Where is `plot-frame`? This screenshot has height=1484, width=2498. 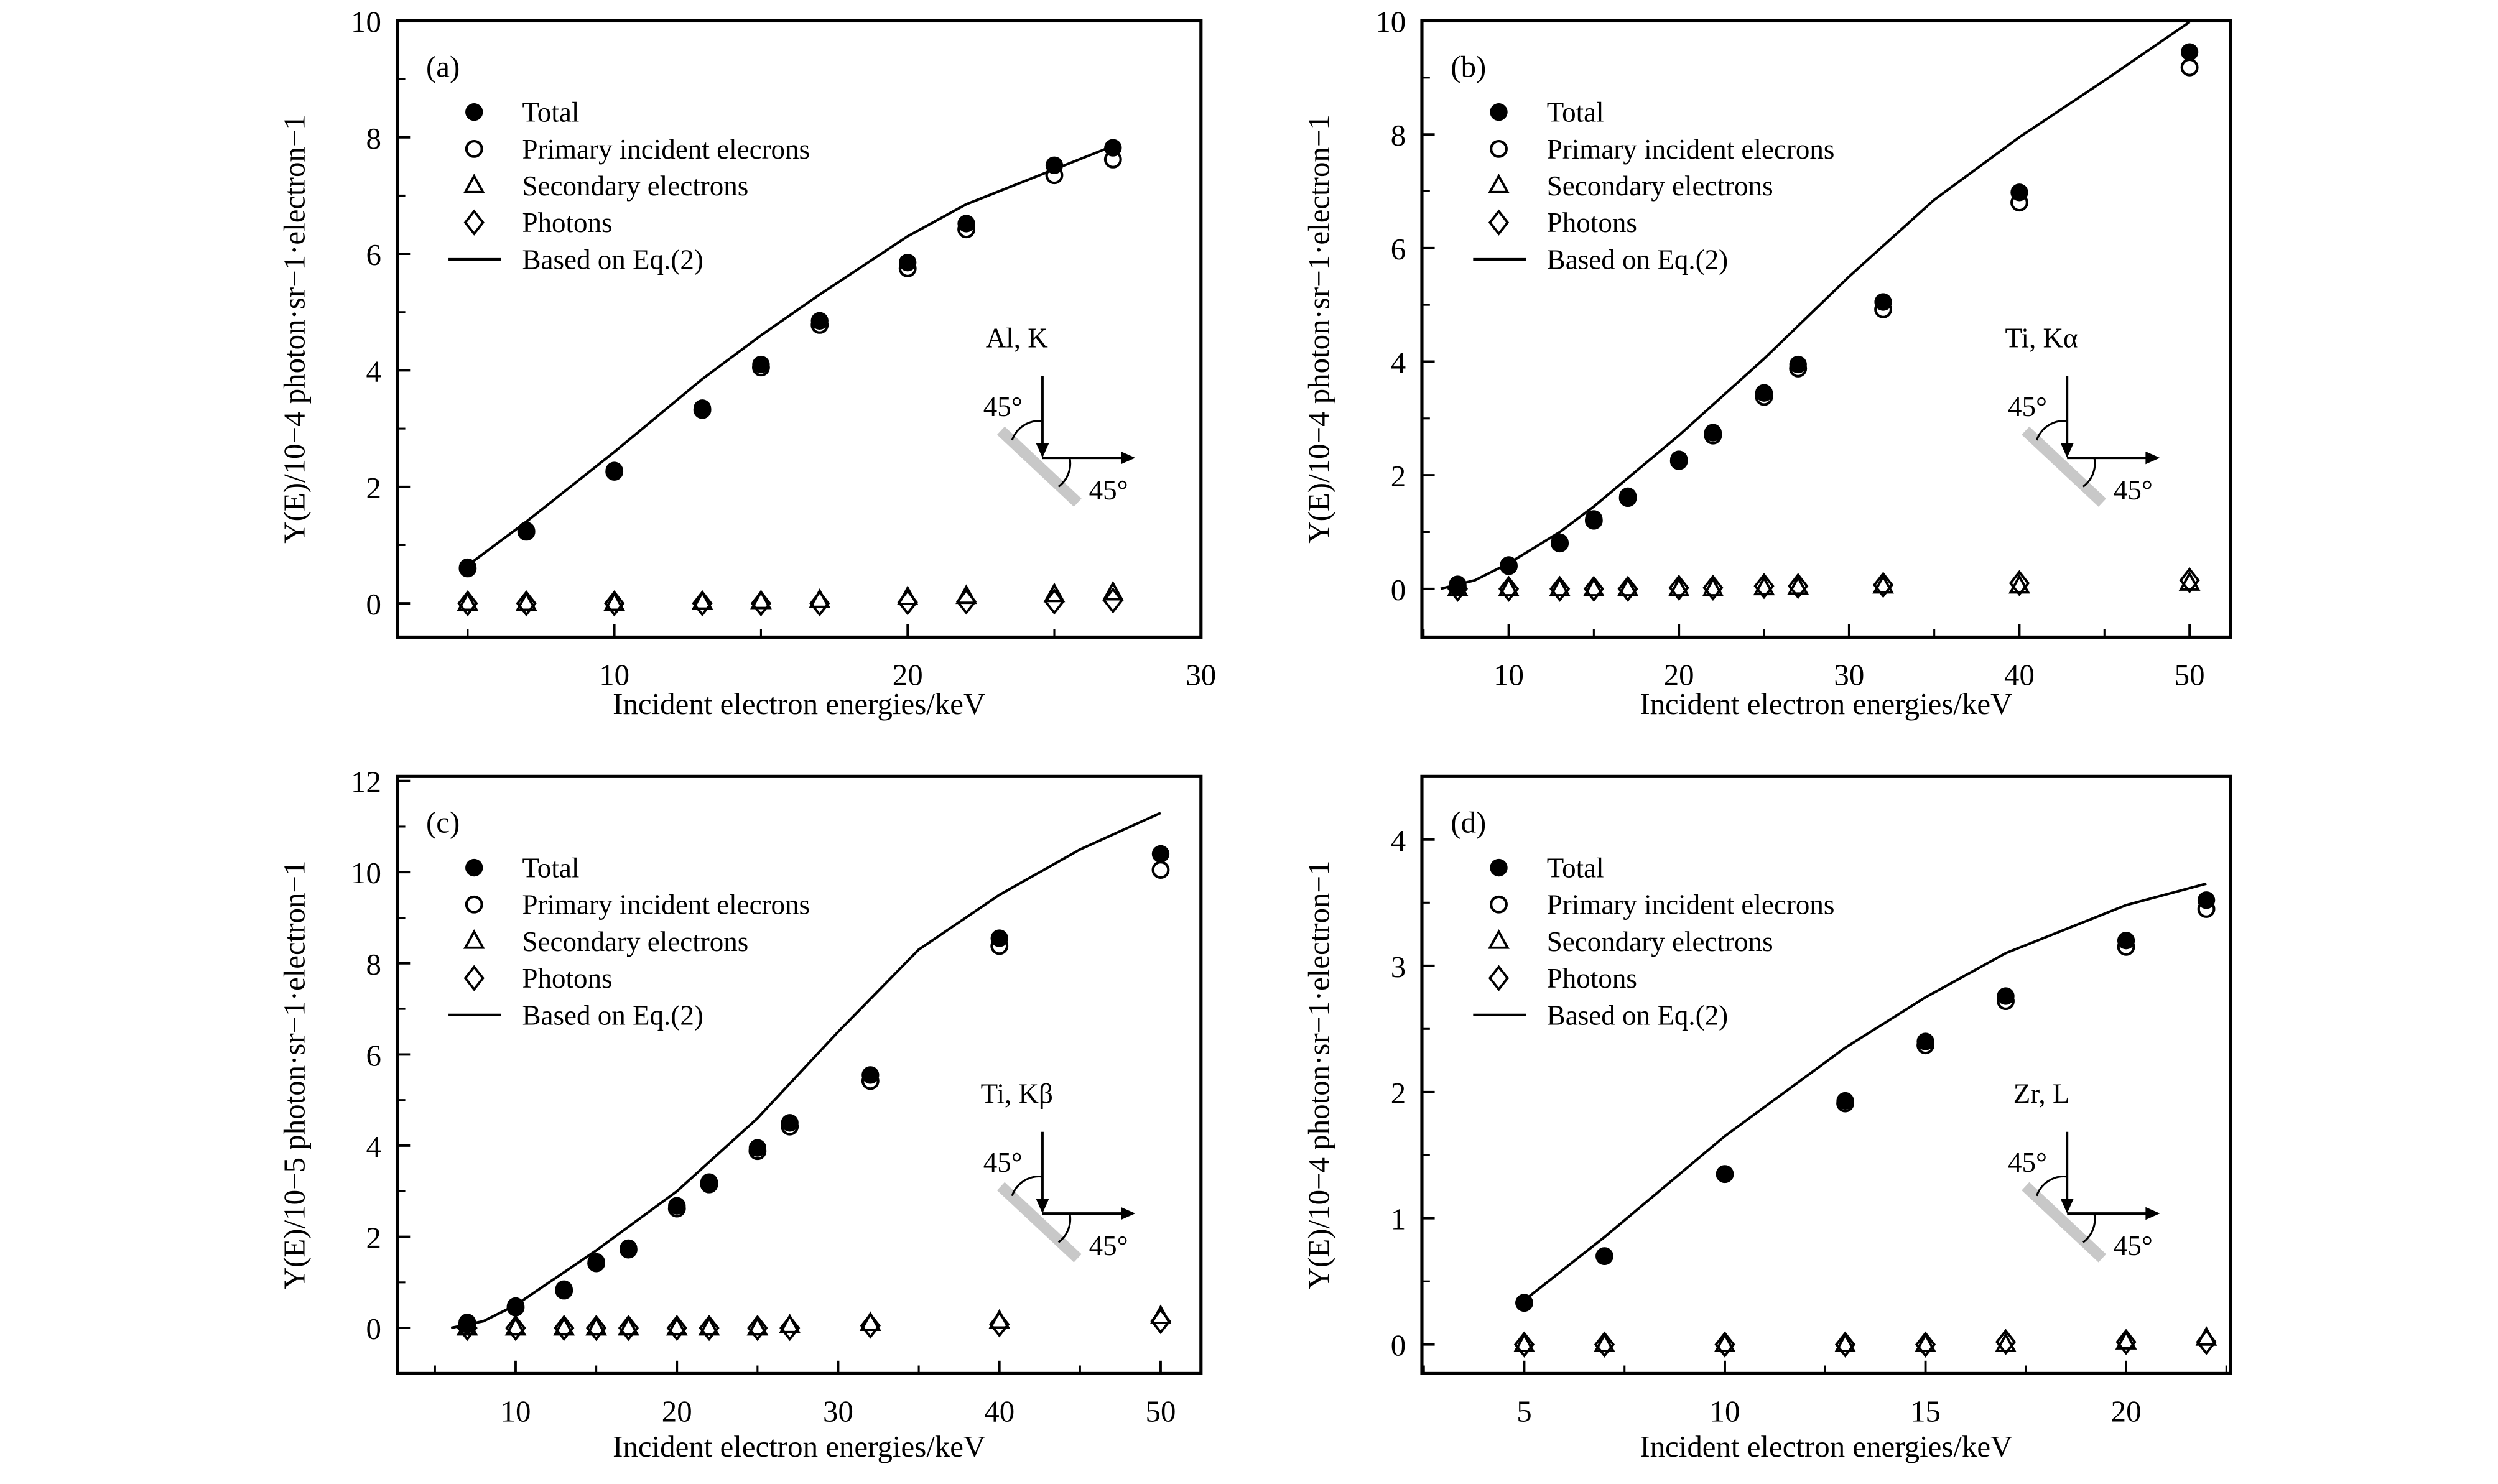 plot-frame is located at coordinates (799, 329).